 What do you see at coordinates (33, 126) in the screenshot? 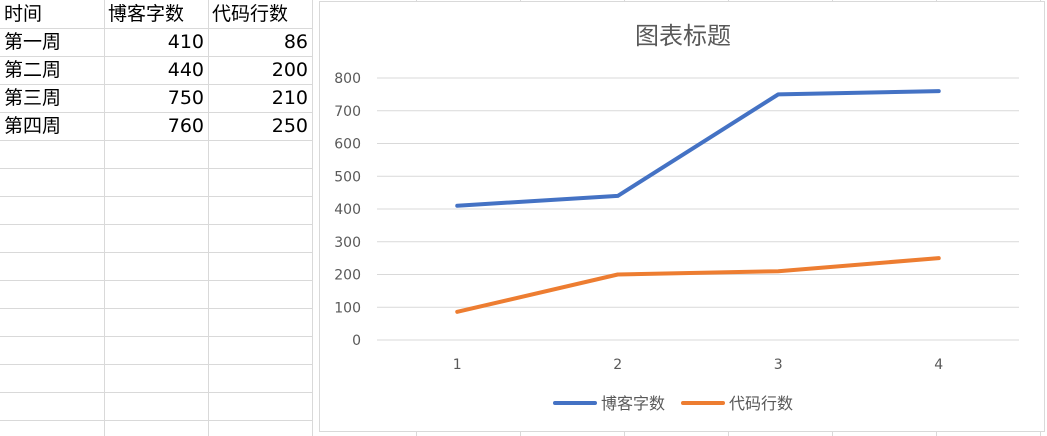
I see `data-cell: 第四周` at bounding box center [33, 126].